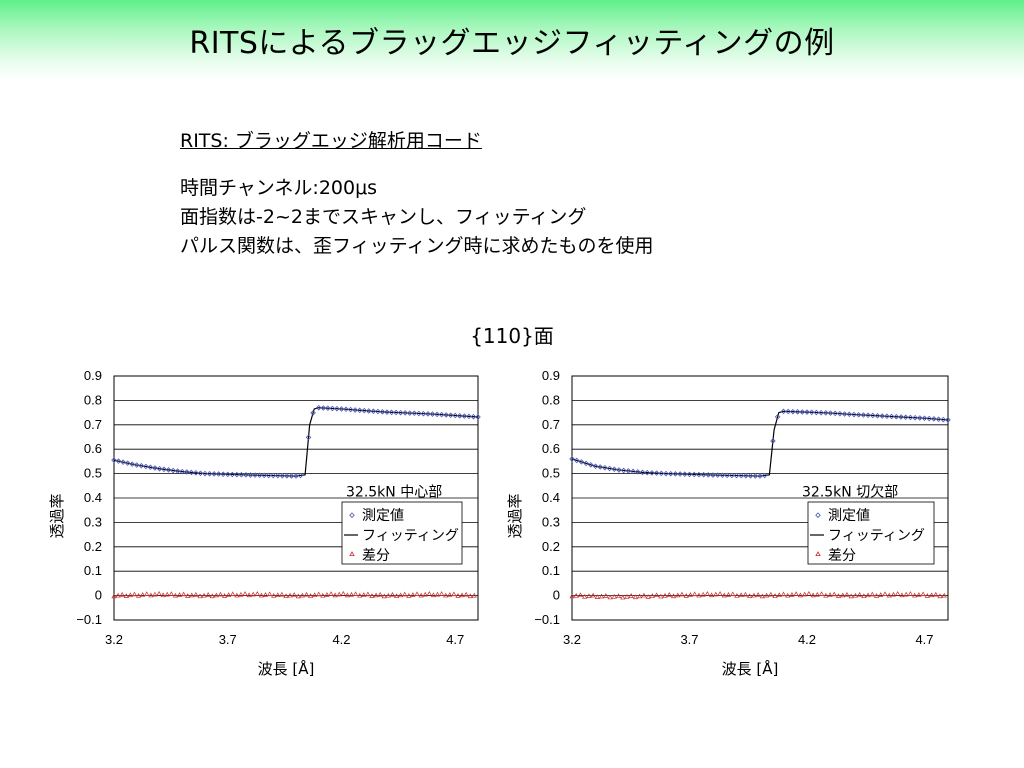 This screenshot has width=1024, height=768. Describe the element at coordinates (807, 639) in the screenshot. I see `x-tick-label: 4.2` at that location.